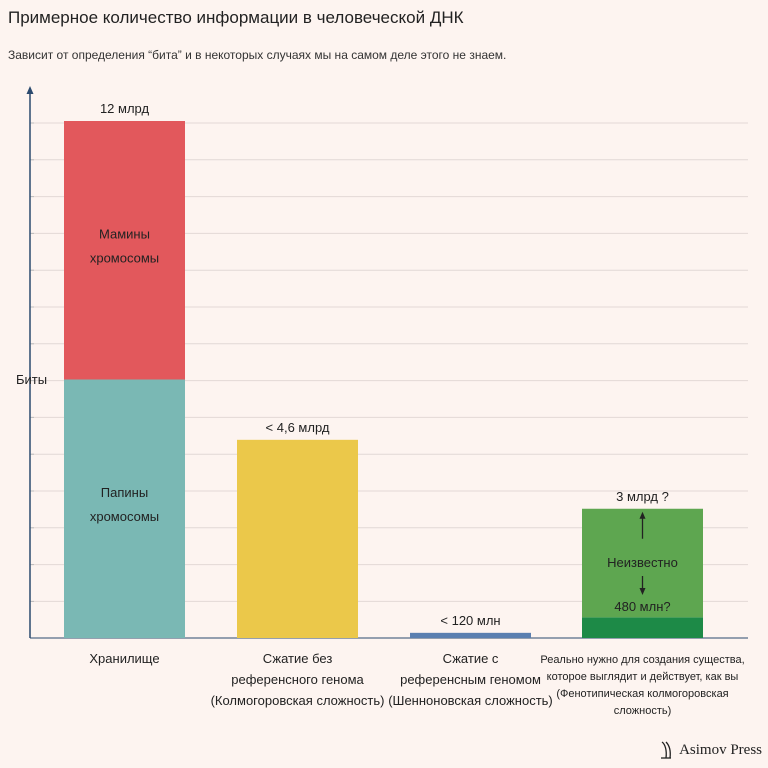 The height and width of the screenshot is (768, 768). Describe the element at coordinates (298, 700) in the screenshot. I see `category-label-1: (Колмогоровская сложность)` at that location.